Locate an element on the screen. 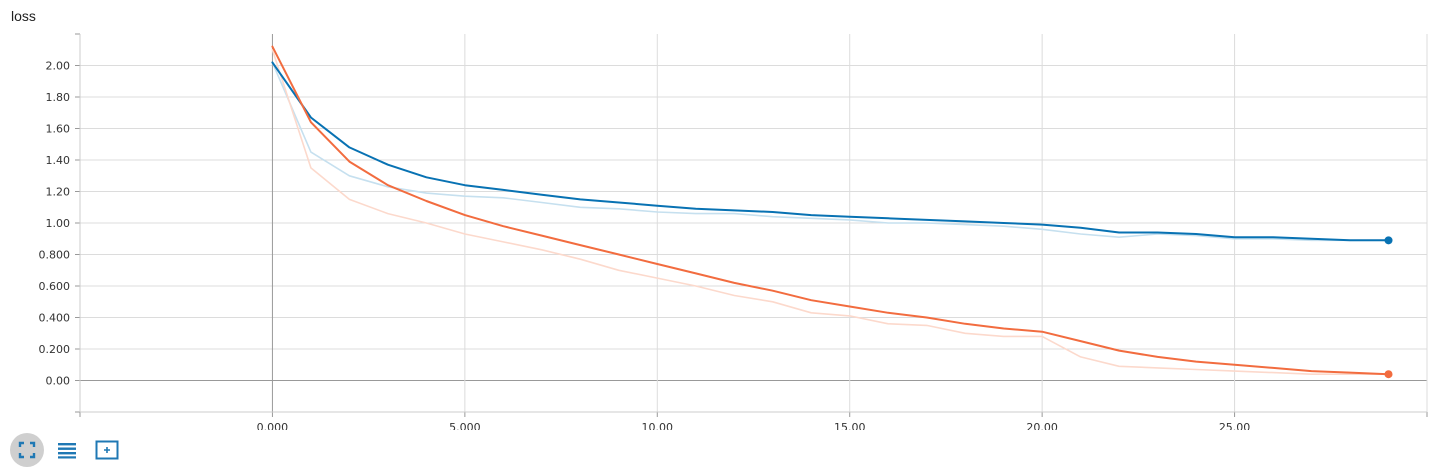  fit-domain-button is located at coordinates (107, 450).